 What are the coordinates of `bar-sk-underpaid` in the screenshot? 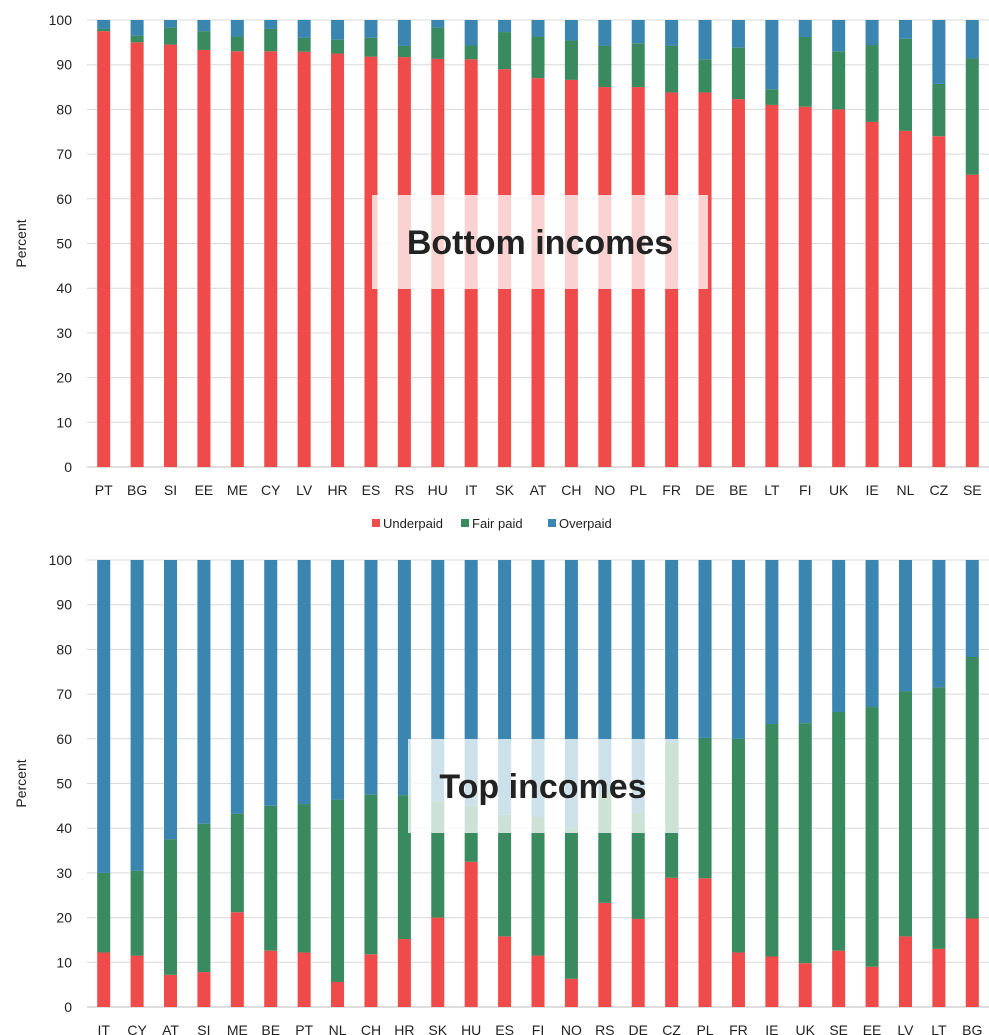 It's located at (438, 962).